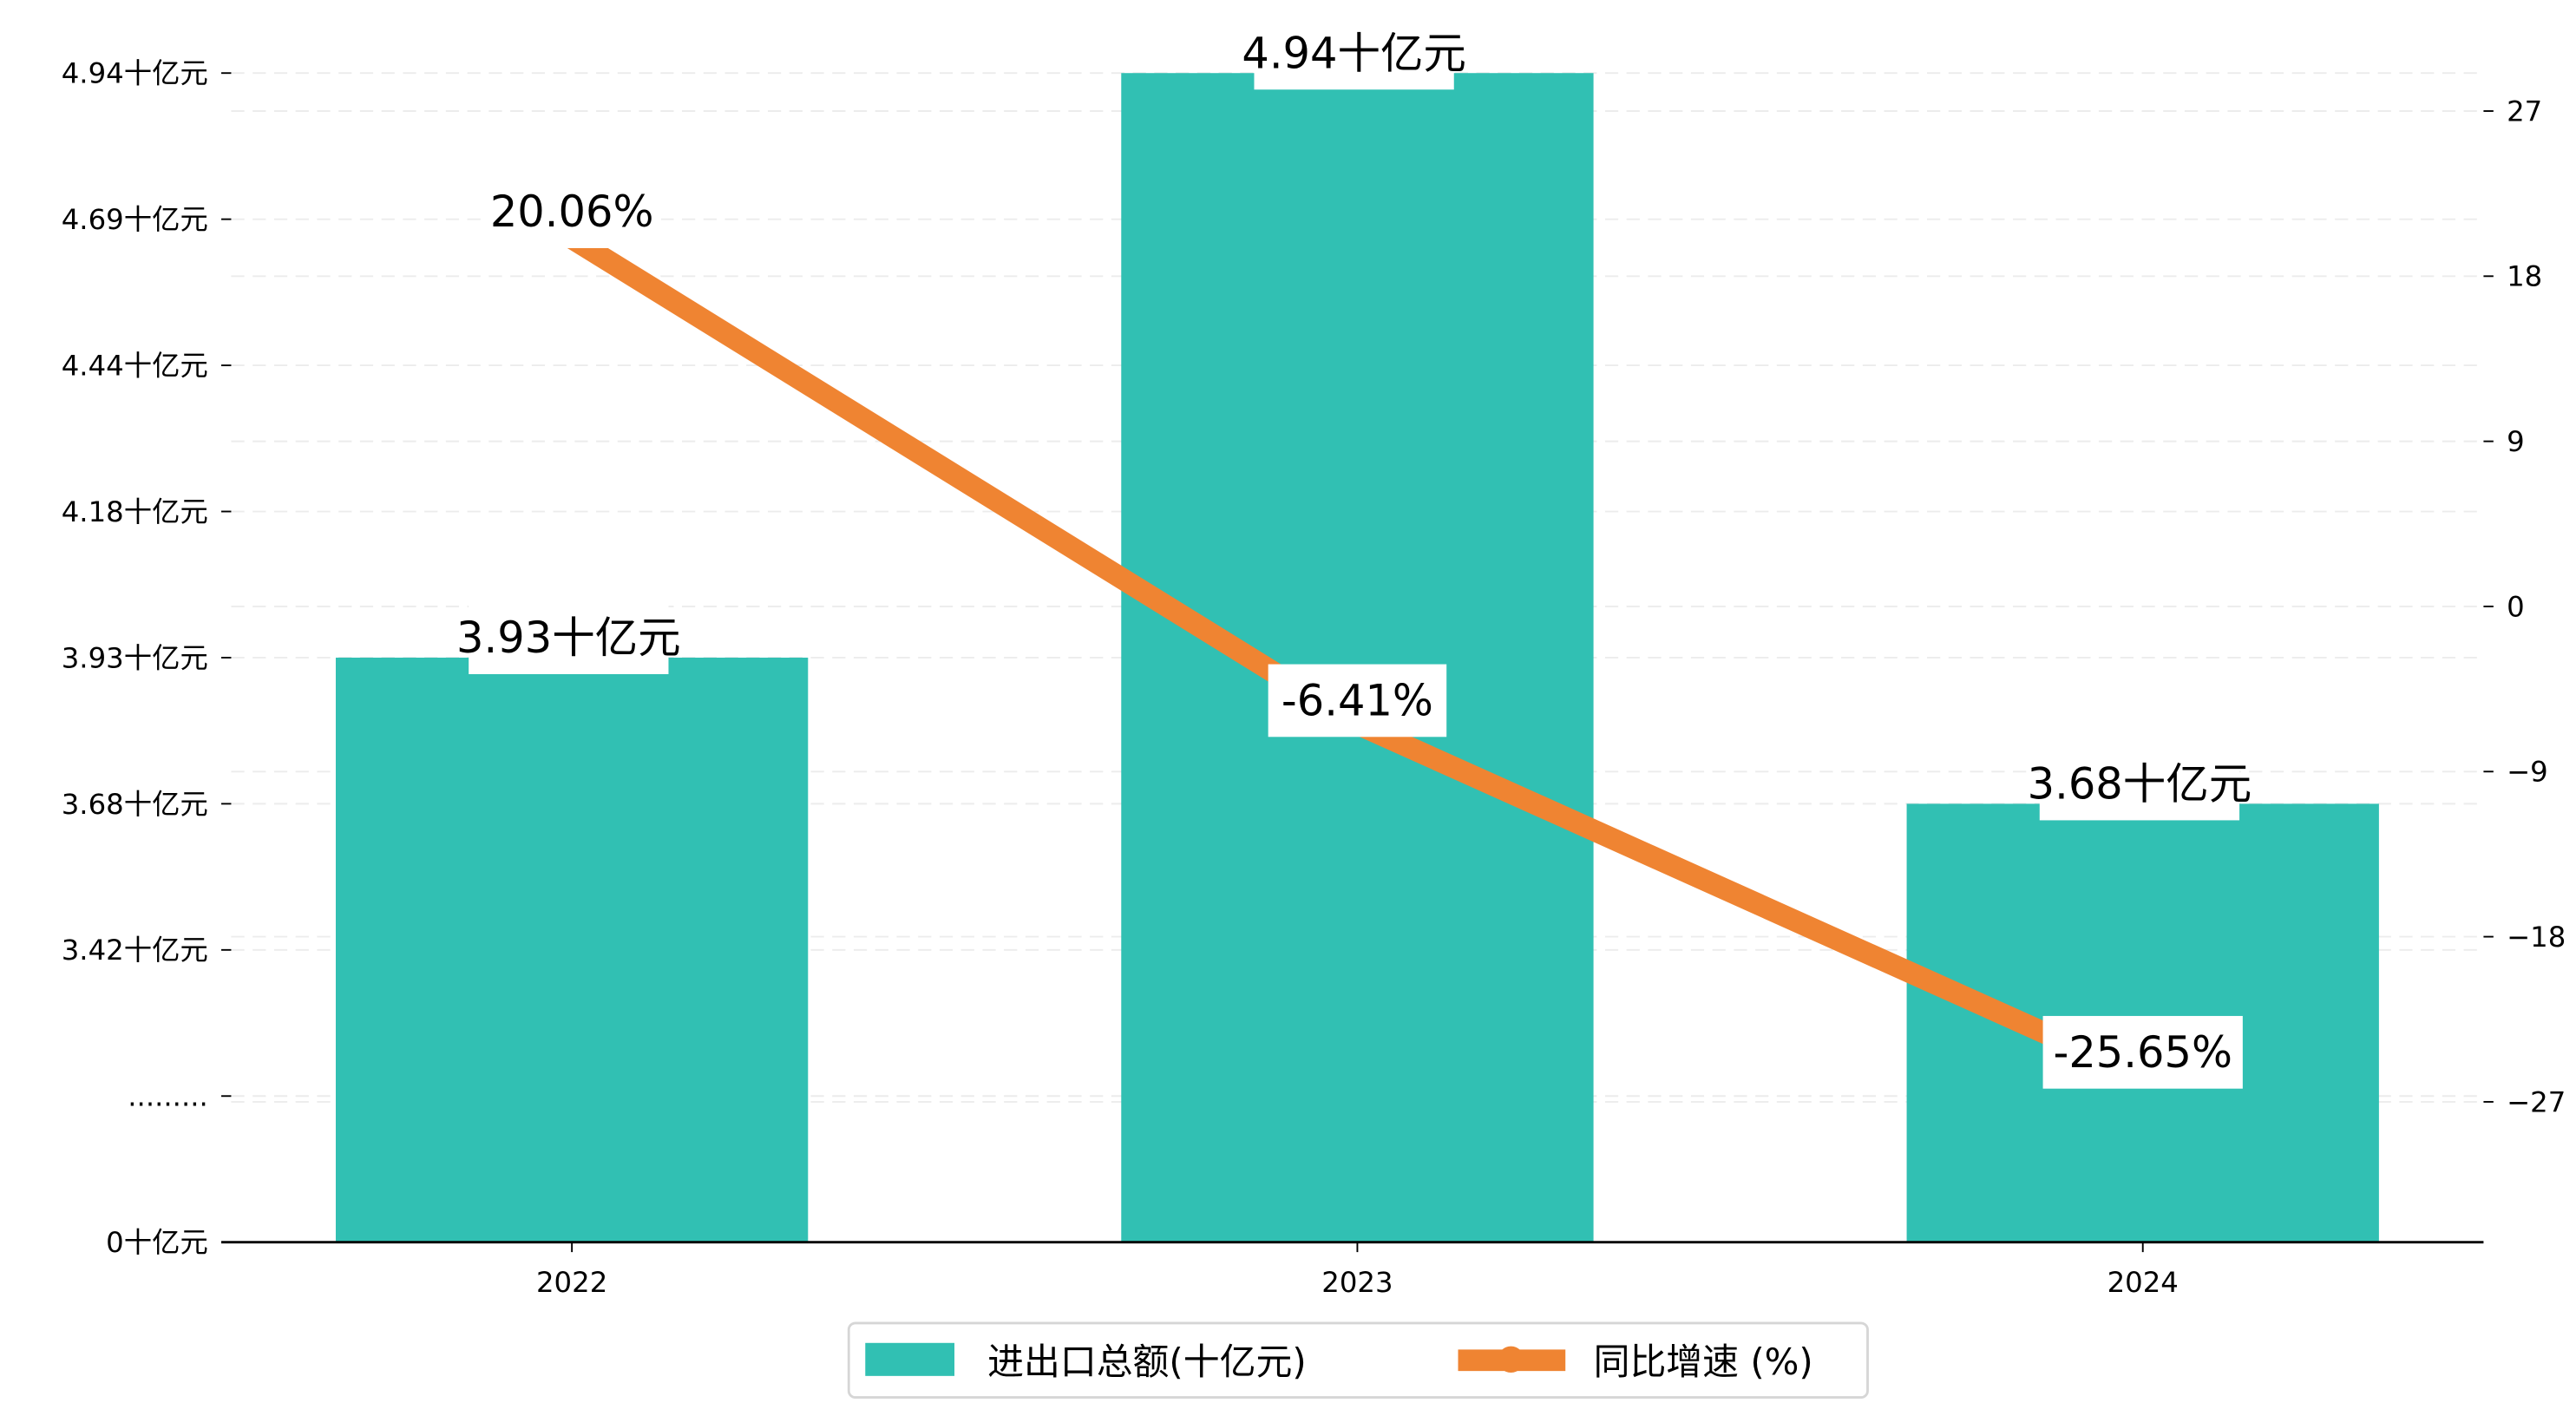  Describe the element at coordinates (2536, 1101) in the screenshot. I see `right-tick-label: −27` at that location.